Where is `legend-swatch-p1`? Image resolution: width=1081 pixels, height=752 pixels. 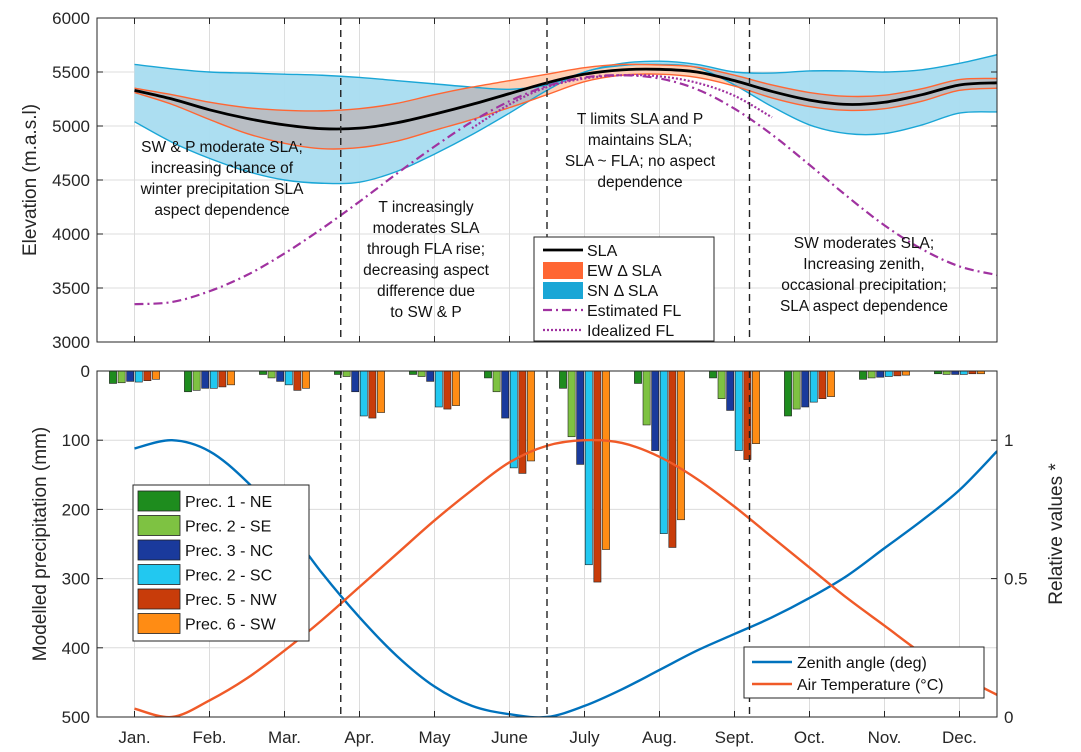
legend-swatch-p1 is located at coordinates (159, 501).